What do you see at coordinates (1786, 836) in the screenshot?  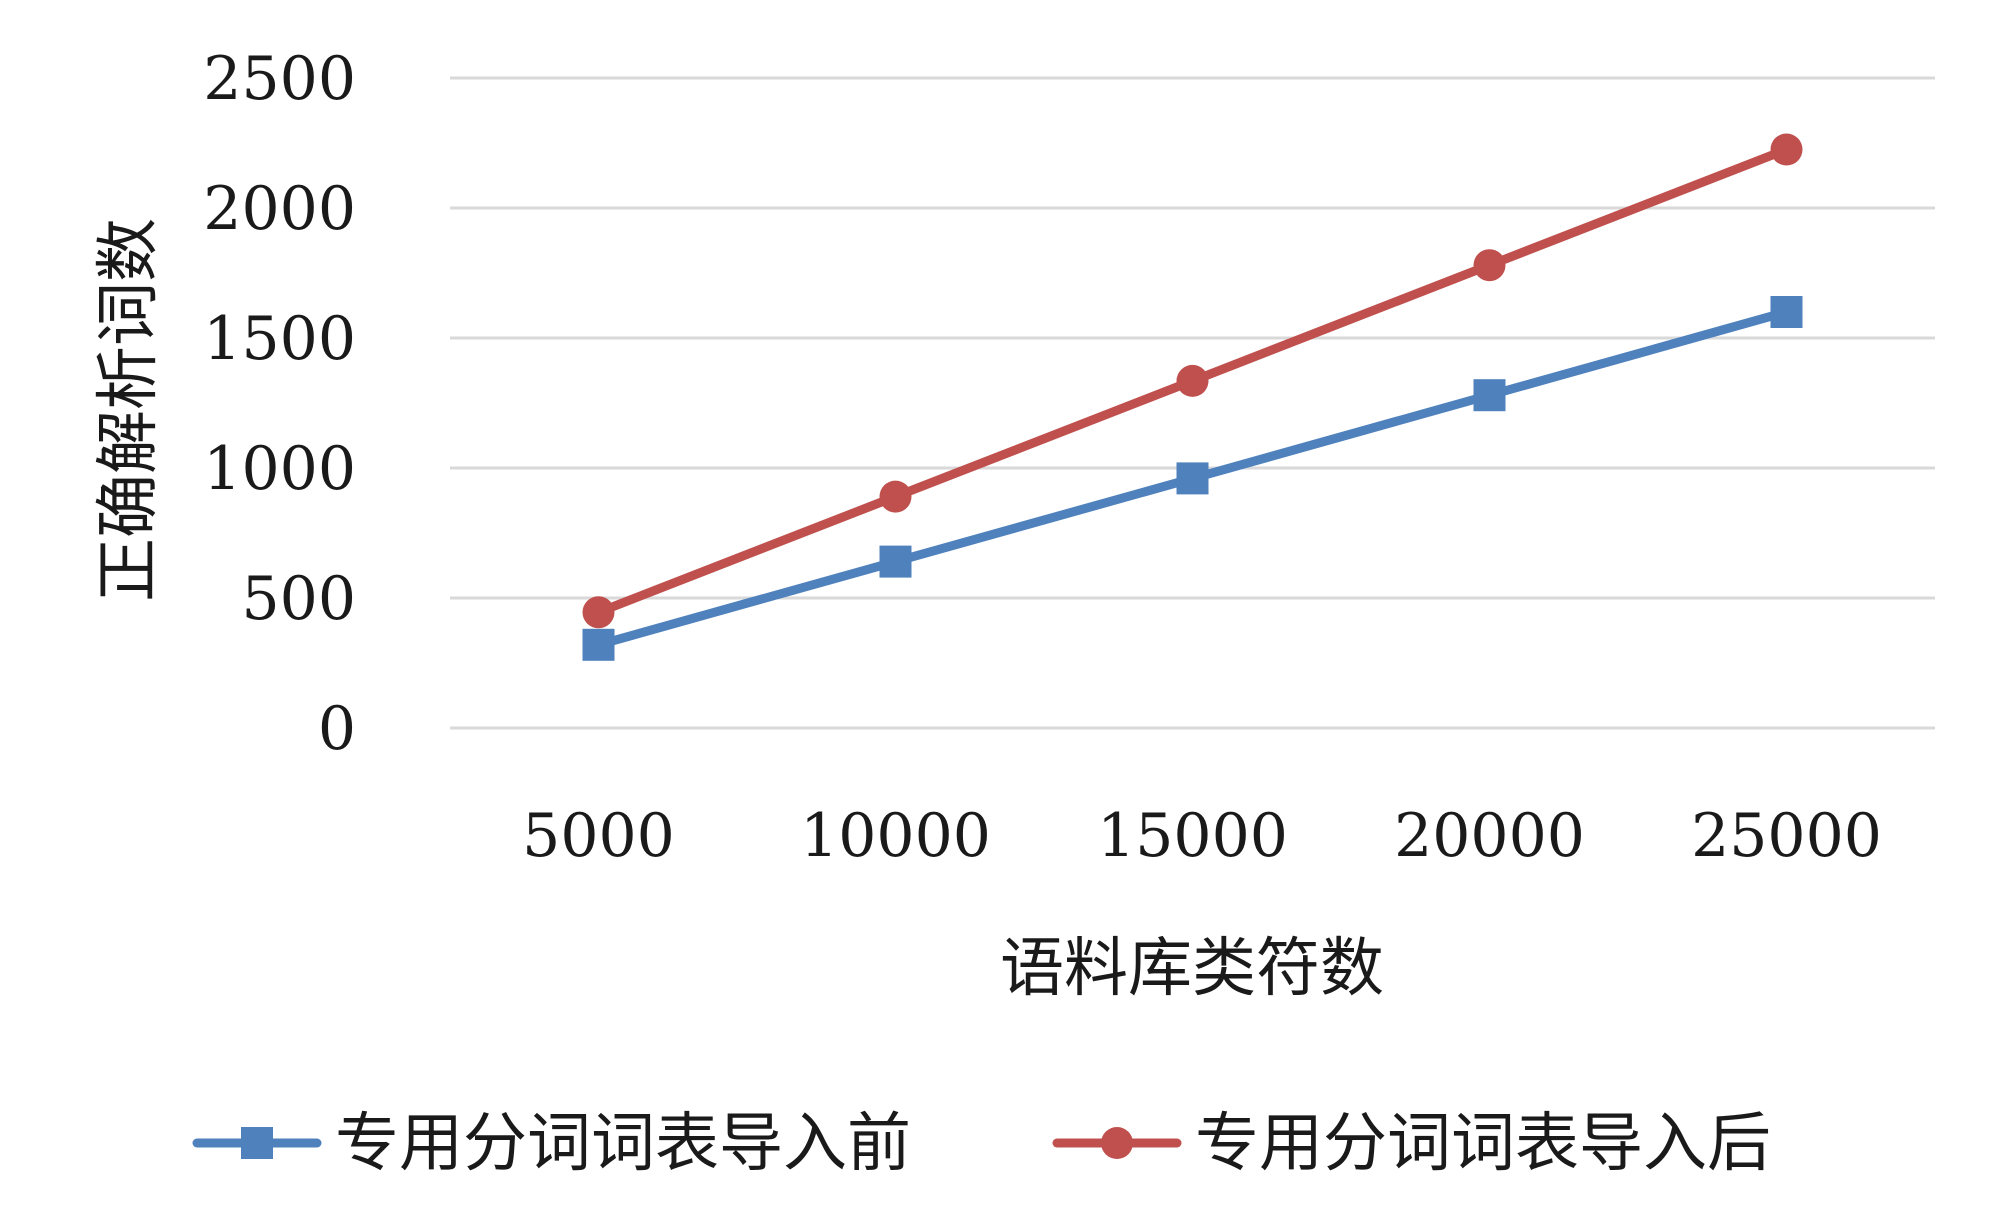 I see `x-tick-label: 25000` at bounding box center [1786, 836].